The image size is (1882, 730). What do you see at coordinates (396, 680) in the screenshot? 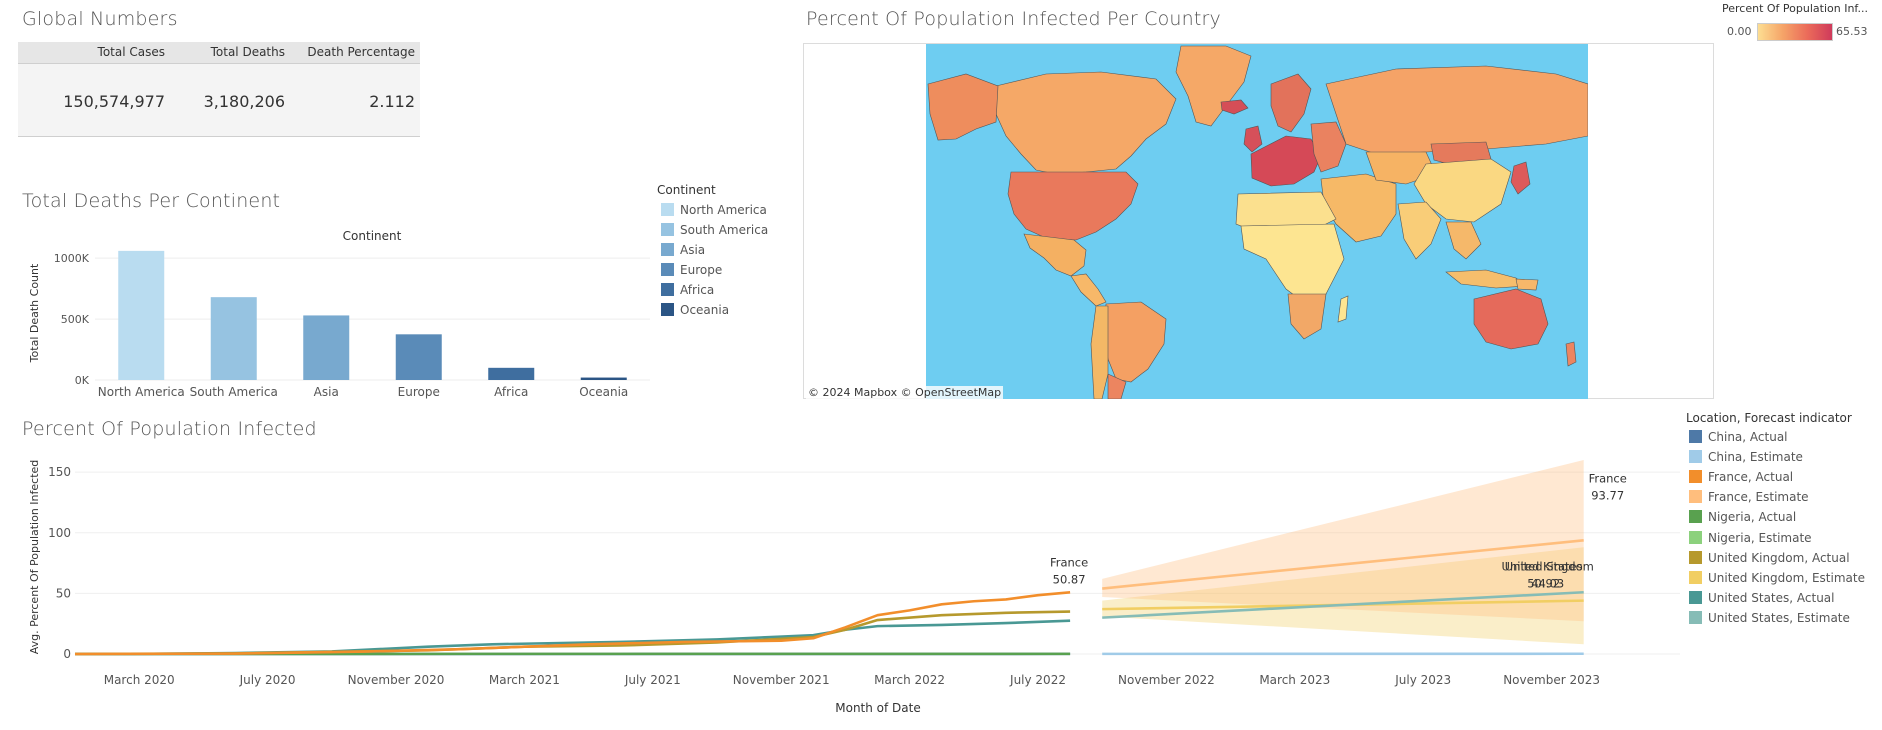
I see `x-tick-label: November 2020` at bounding box center [396, 680].